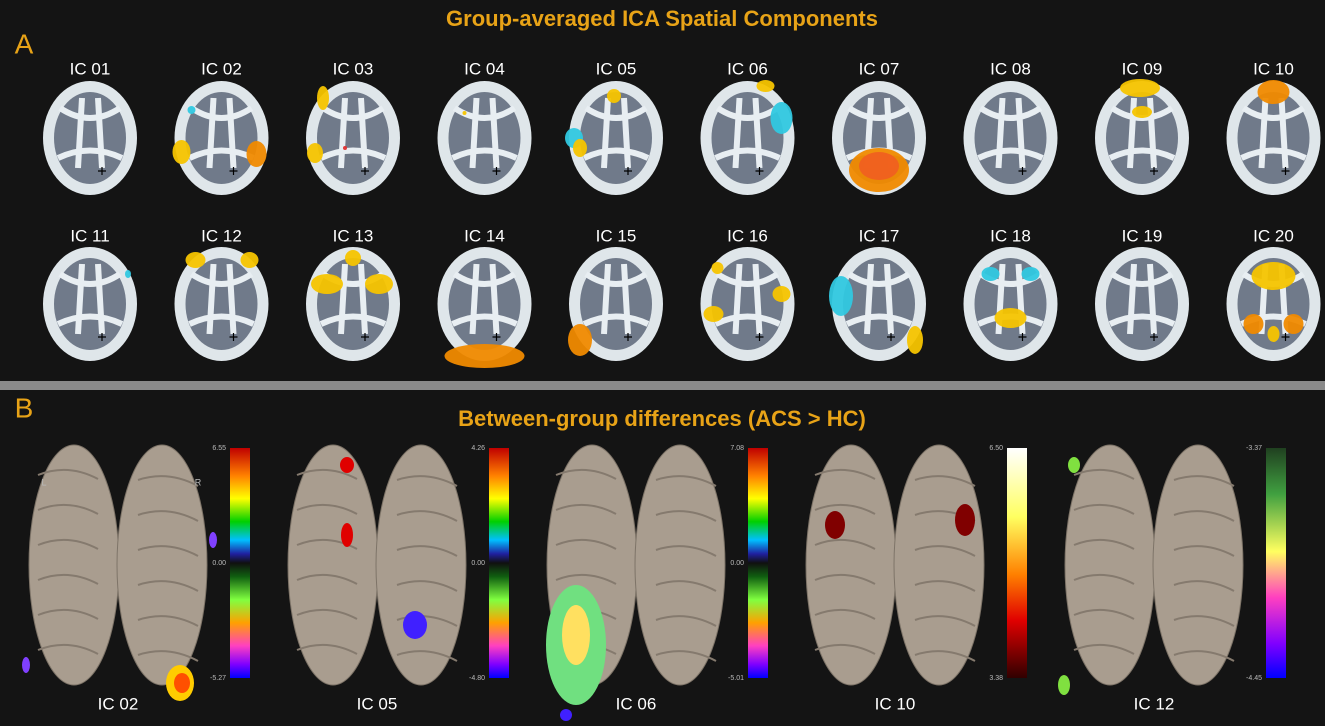  I want to click on panel-a-label: A, so click(24, 43).